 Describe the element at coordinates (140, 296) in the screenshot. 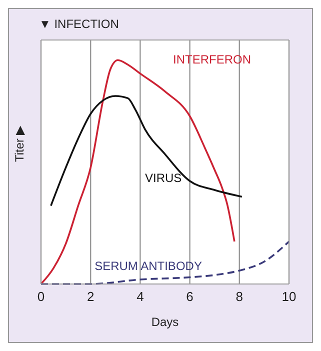

I see `x-tick-label: 4` at that location.